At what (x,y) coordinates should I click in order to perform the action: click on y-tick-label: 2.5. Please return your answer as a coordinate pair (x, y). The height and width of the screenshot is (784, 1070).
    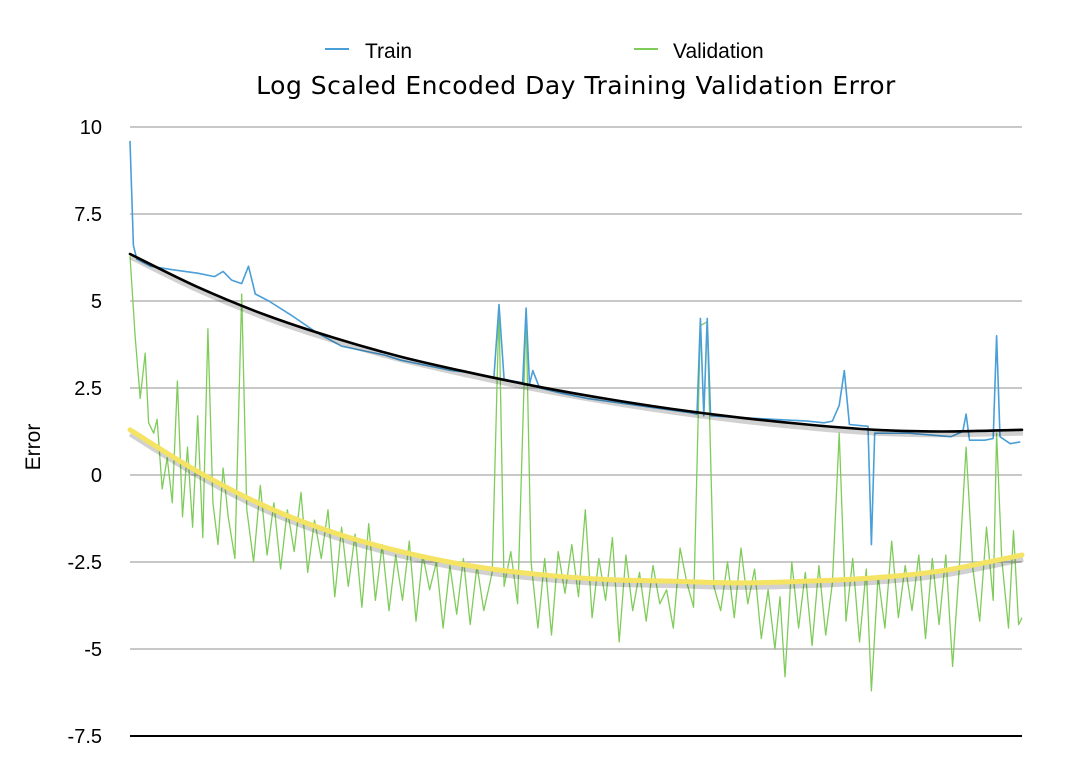
    Looking at the image, I should click on (88, 389).